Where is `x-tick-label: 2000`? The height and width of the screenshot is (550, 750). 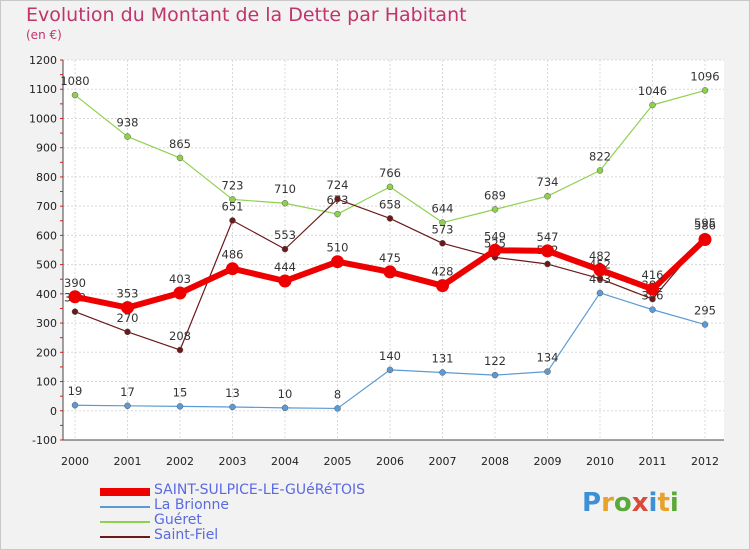 x-tick-label: 2000 is located at coordinates (75, 461).